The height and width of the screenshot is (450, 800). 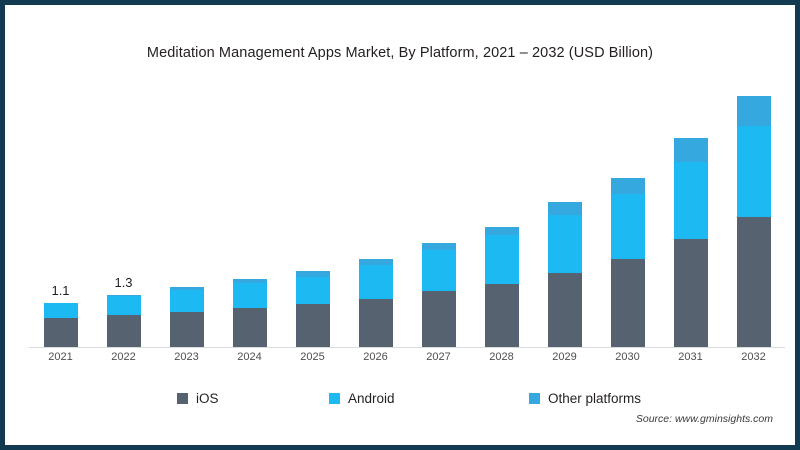 What do you see at coordinates (123, 305) in the screenshot?
I see `bar-segment-android-2022` at bounding box center [123, 305].